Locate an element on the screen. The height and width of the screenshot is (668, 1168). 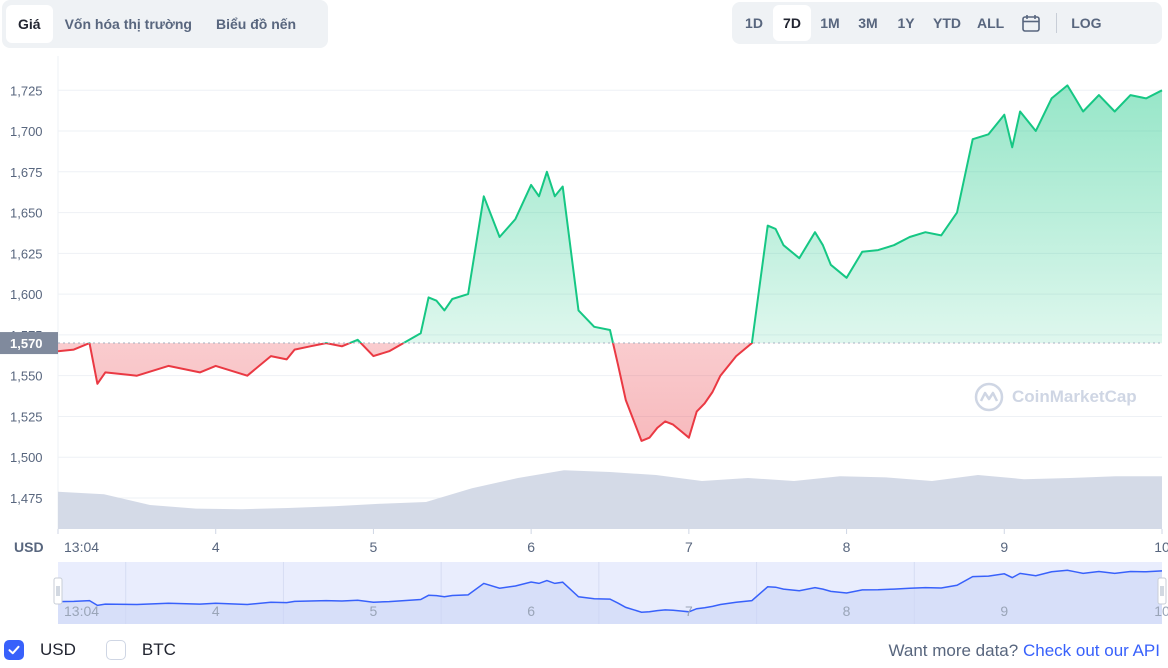
range-1m: 1M is located at coordinates (830, 23).